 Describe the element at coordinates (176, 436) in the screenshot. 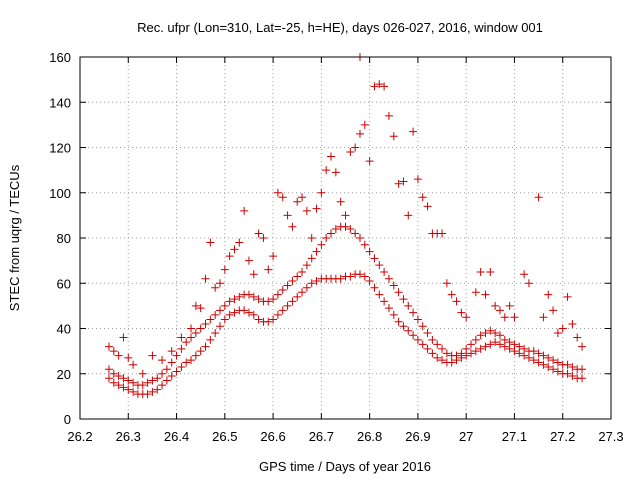

I see `x-tick-label: 26.4` at that location.